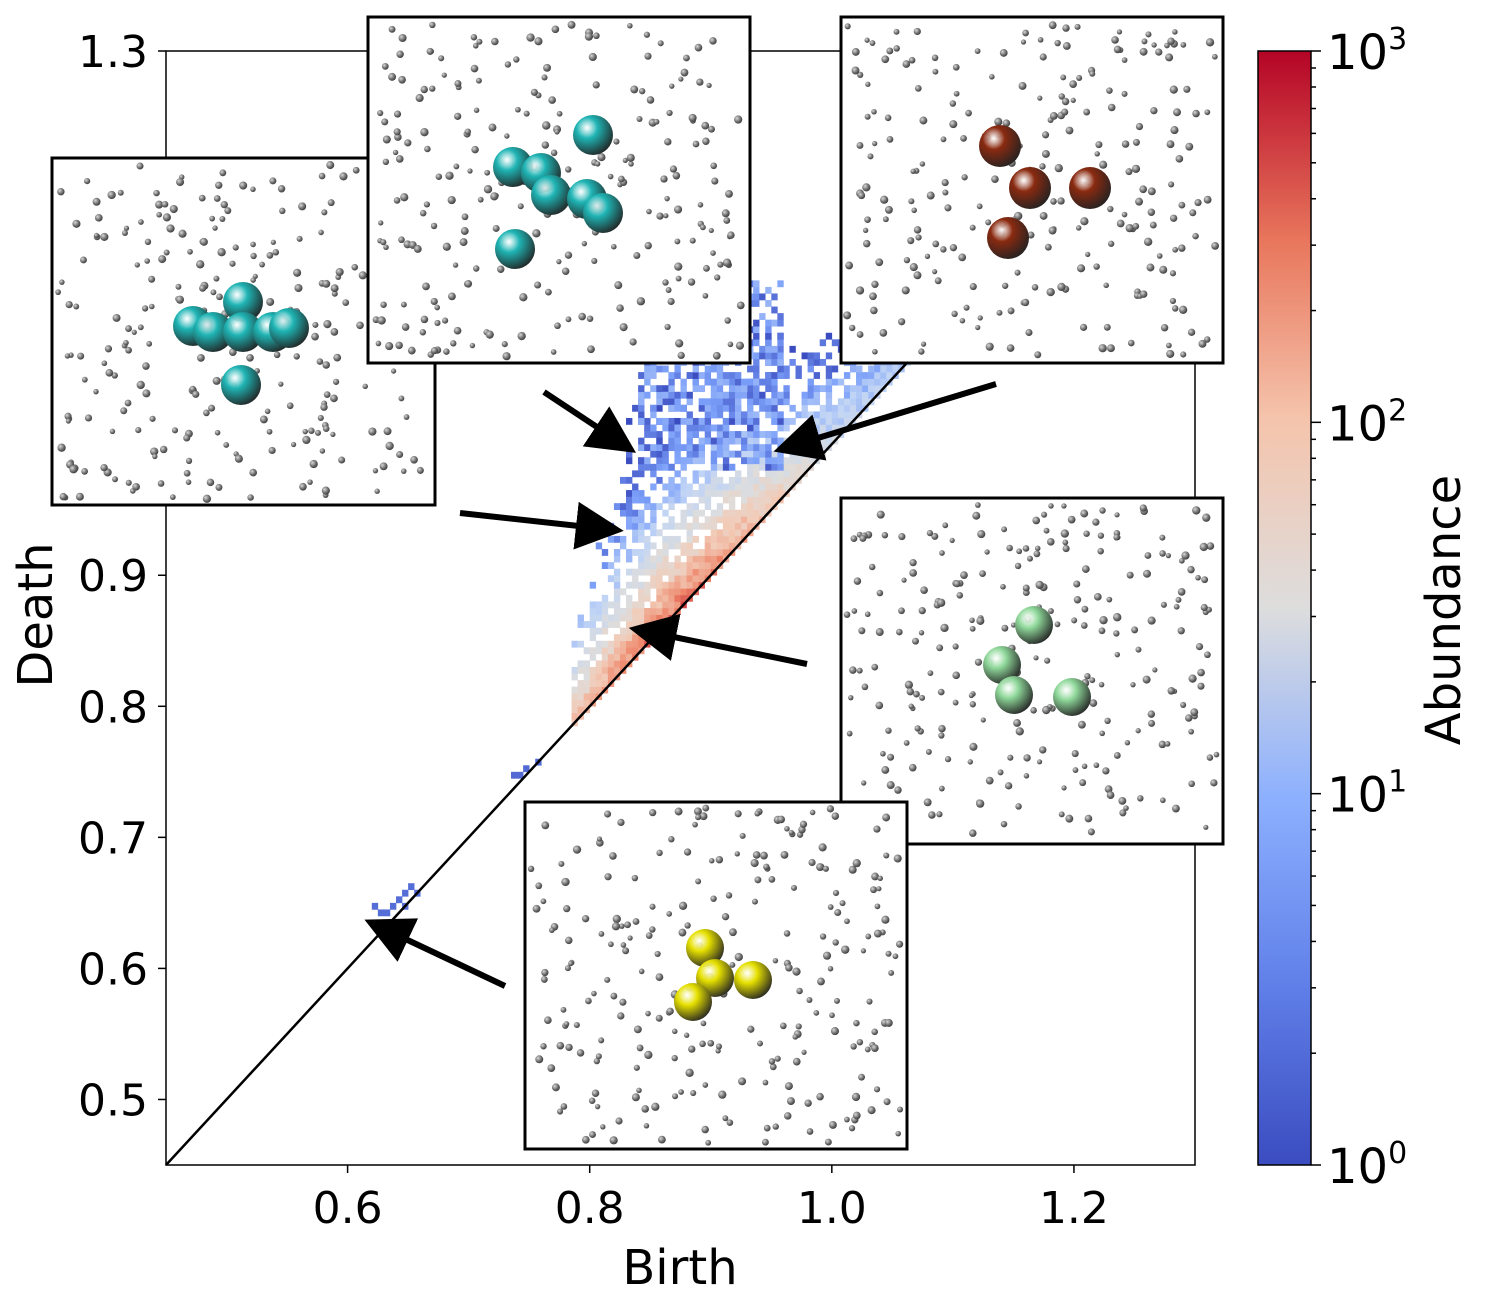 The width and height of the screenshot is (1488, 1306). I want to click on inset-cyan-cluster-top, so click(559, 190).